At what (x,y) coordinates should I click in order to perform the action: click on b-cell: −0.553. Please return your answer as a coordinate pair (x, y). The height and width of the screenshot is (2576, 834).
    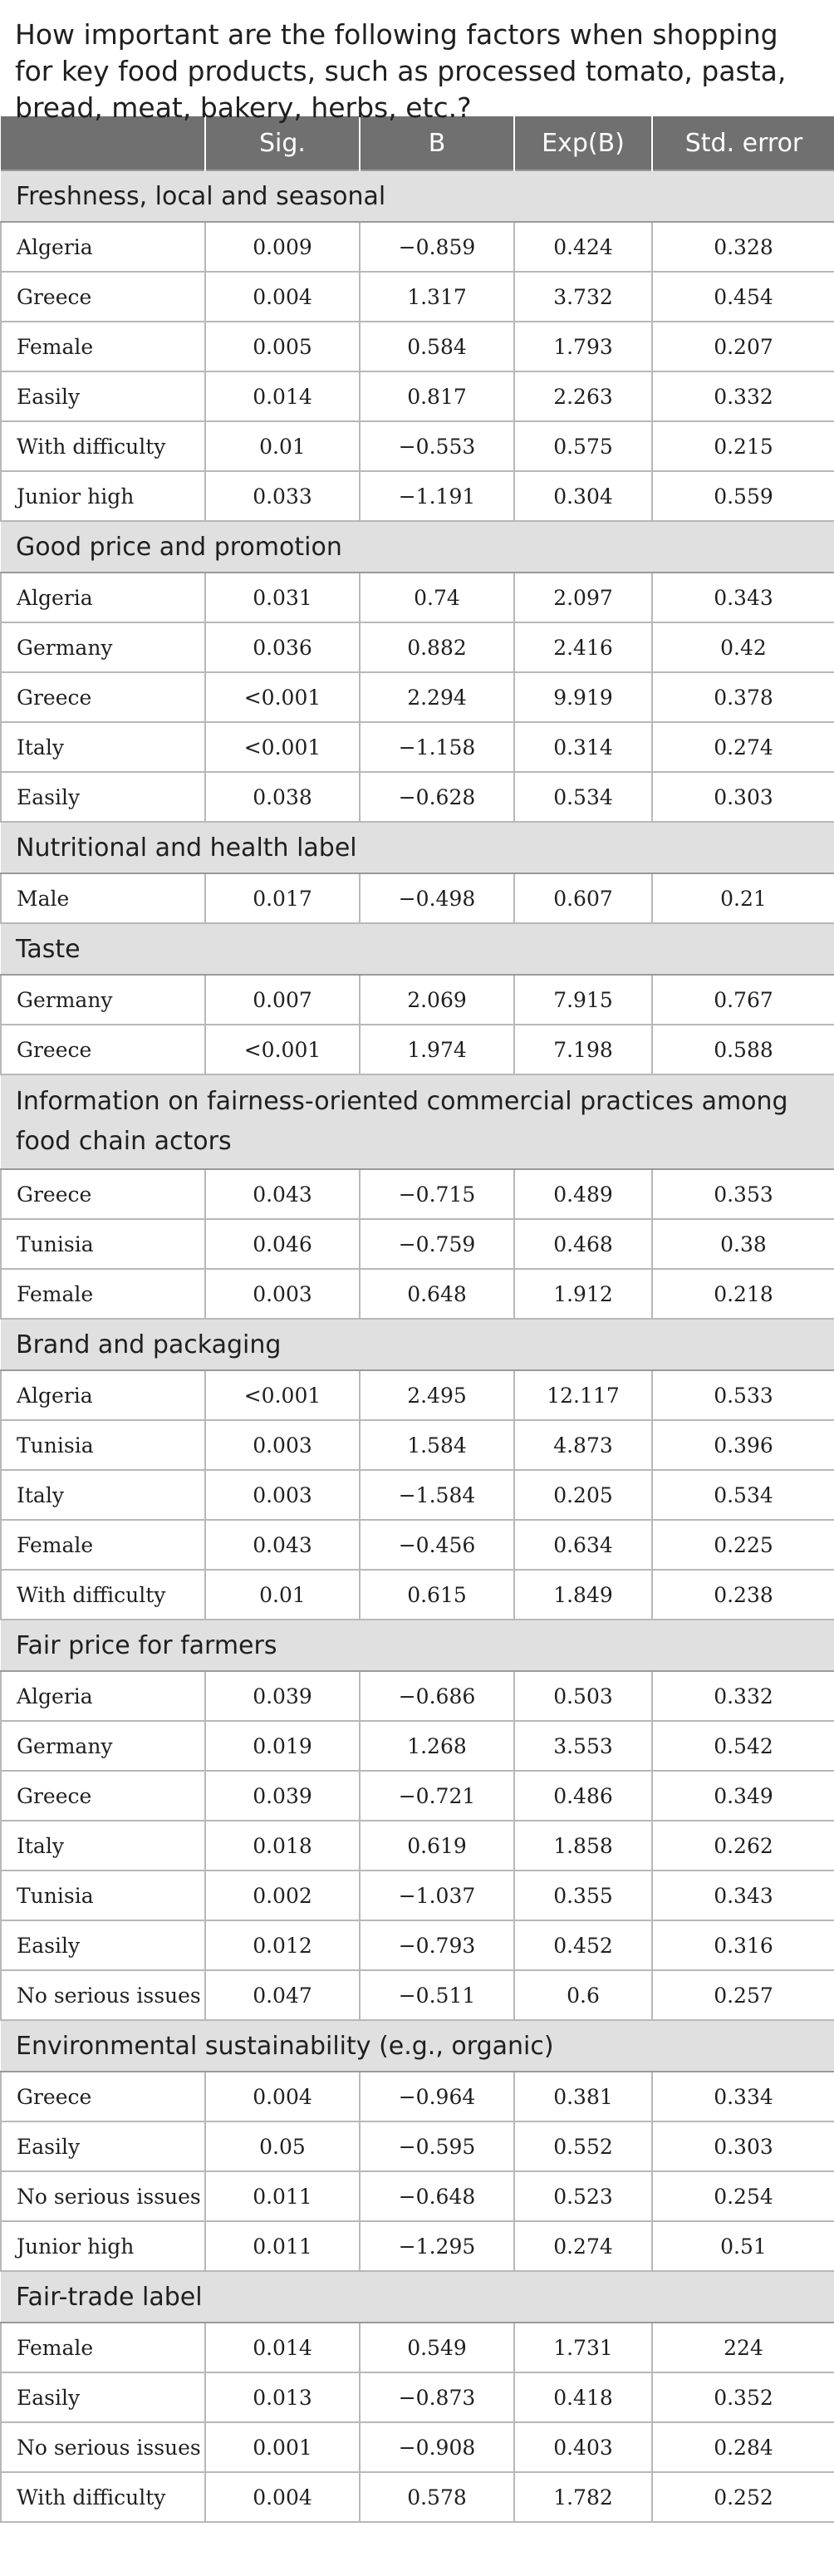
    Looking at the image, I should click on (437, 446).